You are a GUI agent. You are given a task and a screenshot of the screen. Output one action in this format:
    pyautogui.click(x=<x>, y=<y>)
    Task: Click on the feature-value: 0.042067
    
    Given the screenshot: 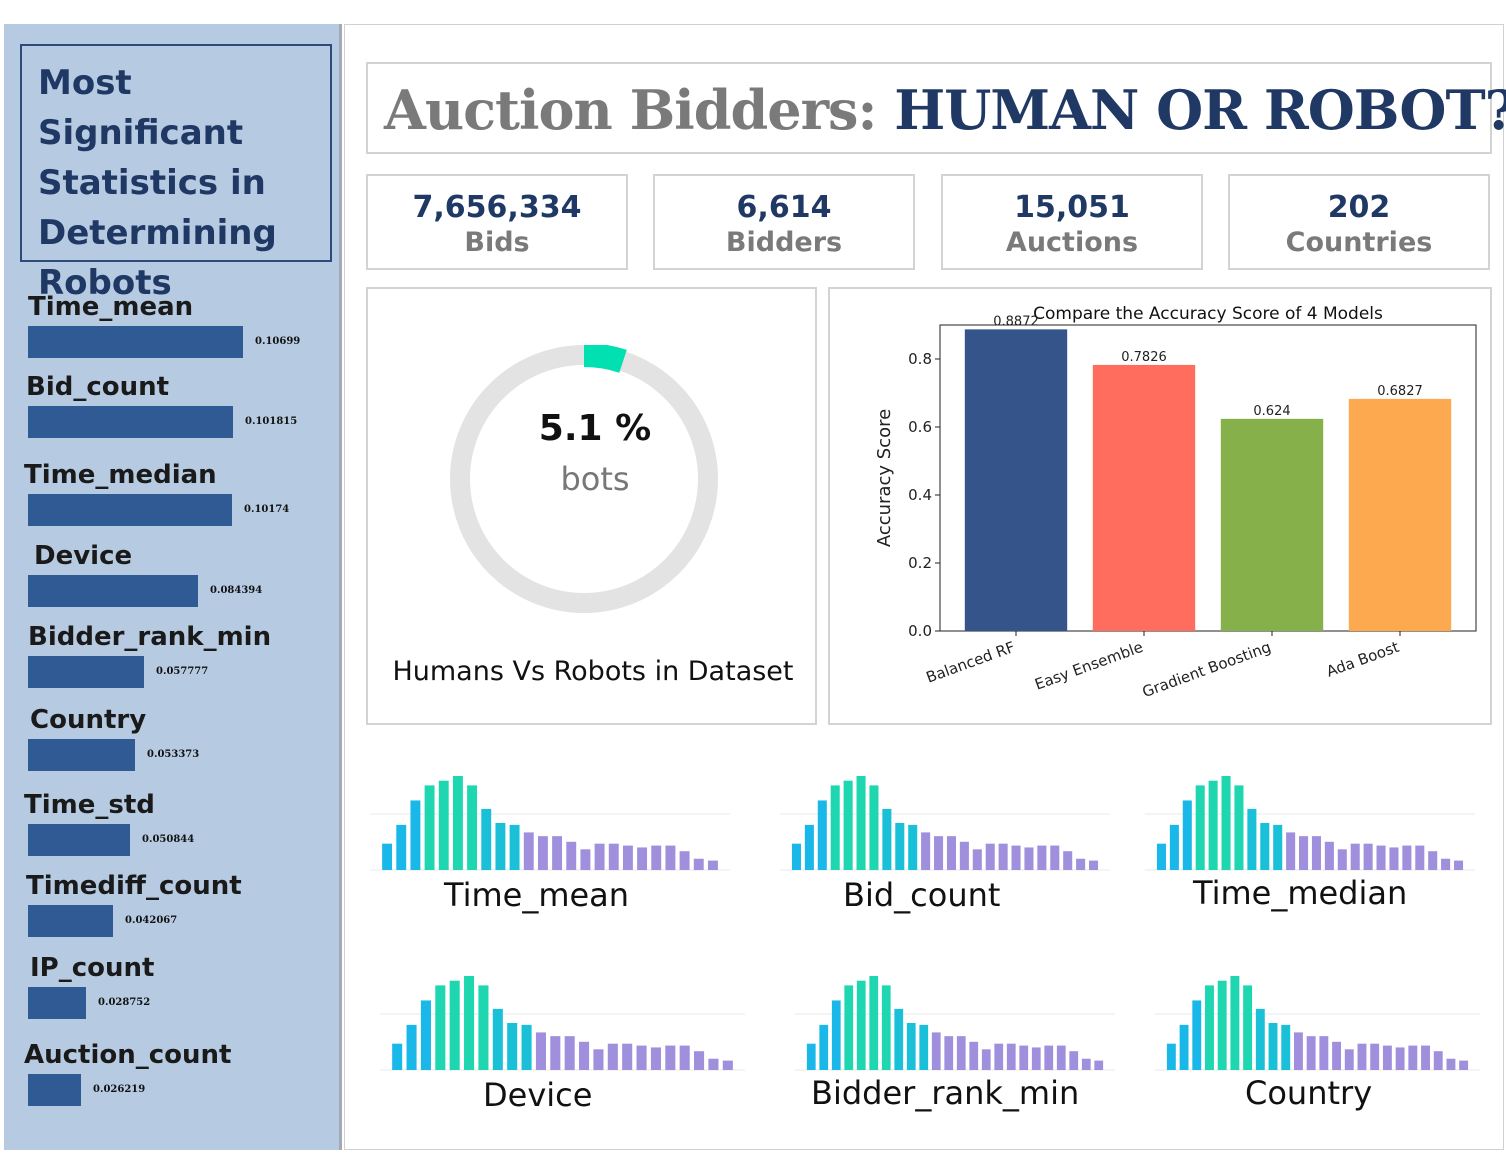 What is the action you would take?
    pyautogui.click(x=151, y=920)
    